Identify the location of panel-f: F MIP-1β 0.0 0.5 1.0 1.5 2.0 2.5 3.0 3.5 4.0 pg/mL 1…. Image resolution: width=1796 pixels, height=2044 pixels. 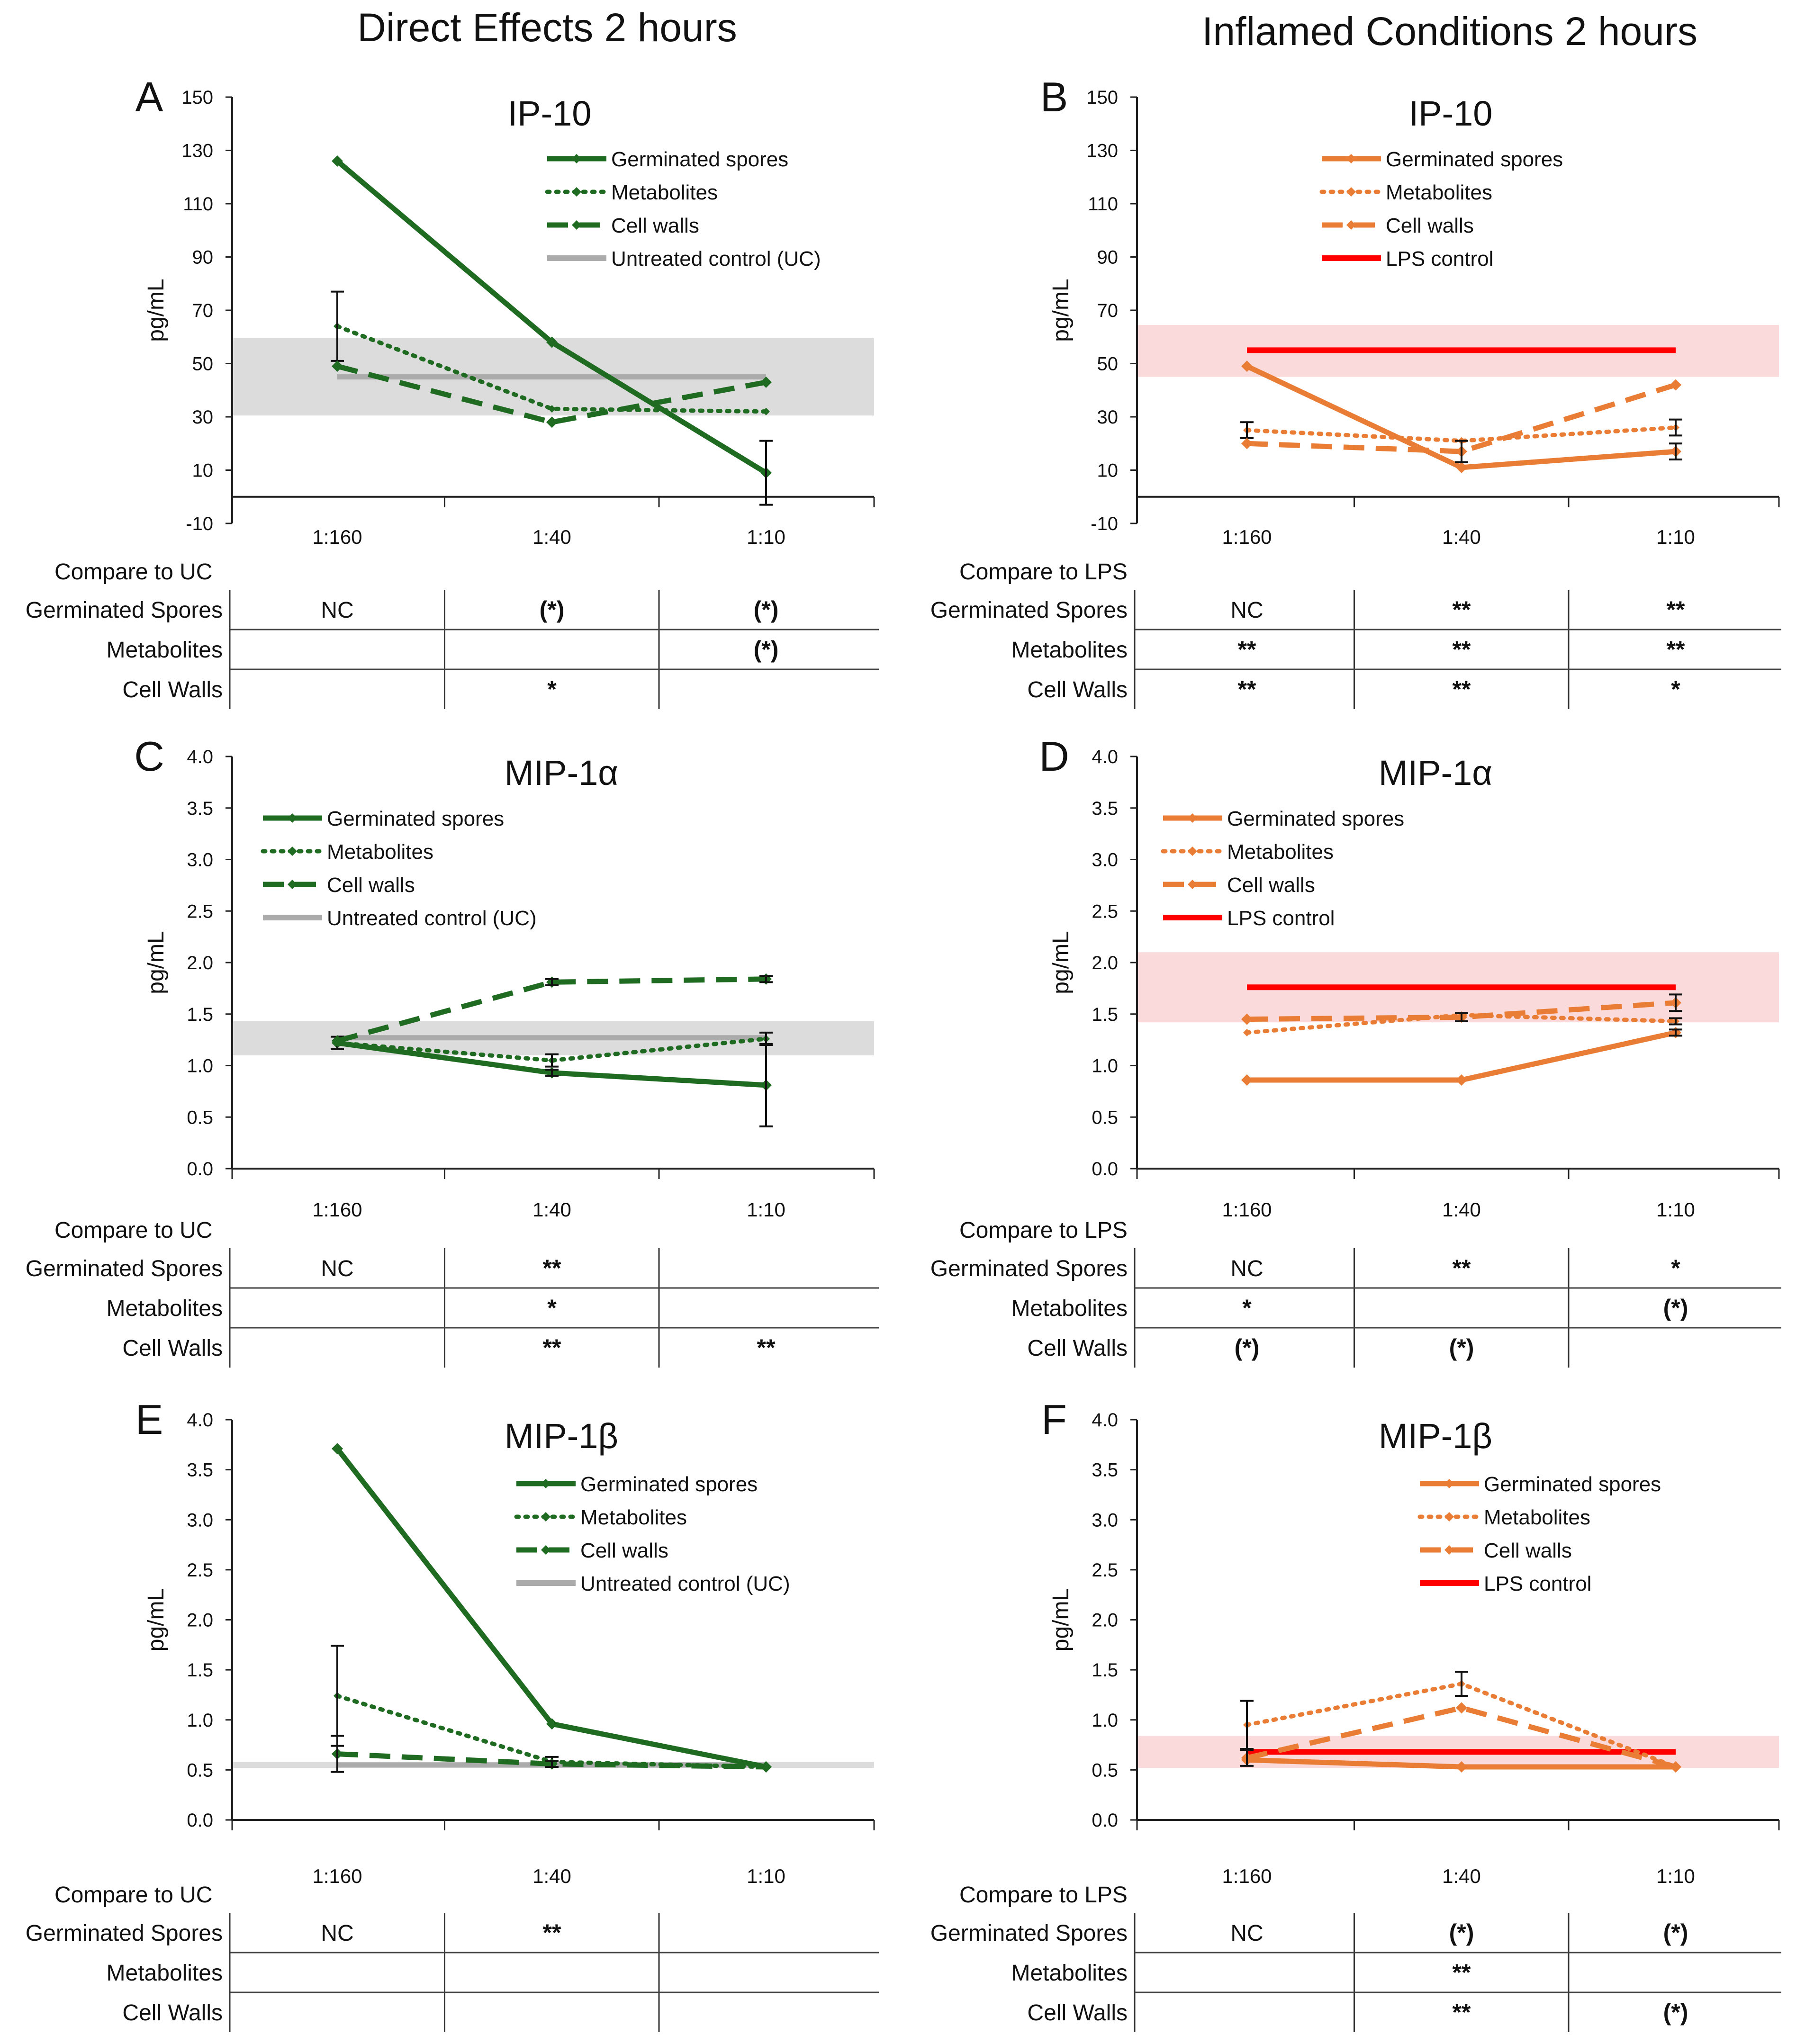
(1355, 1714).